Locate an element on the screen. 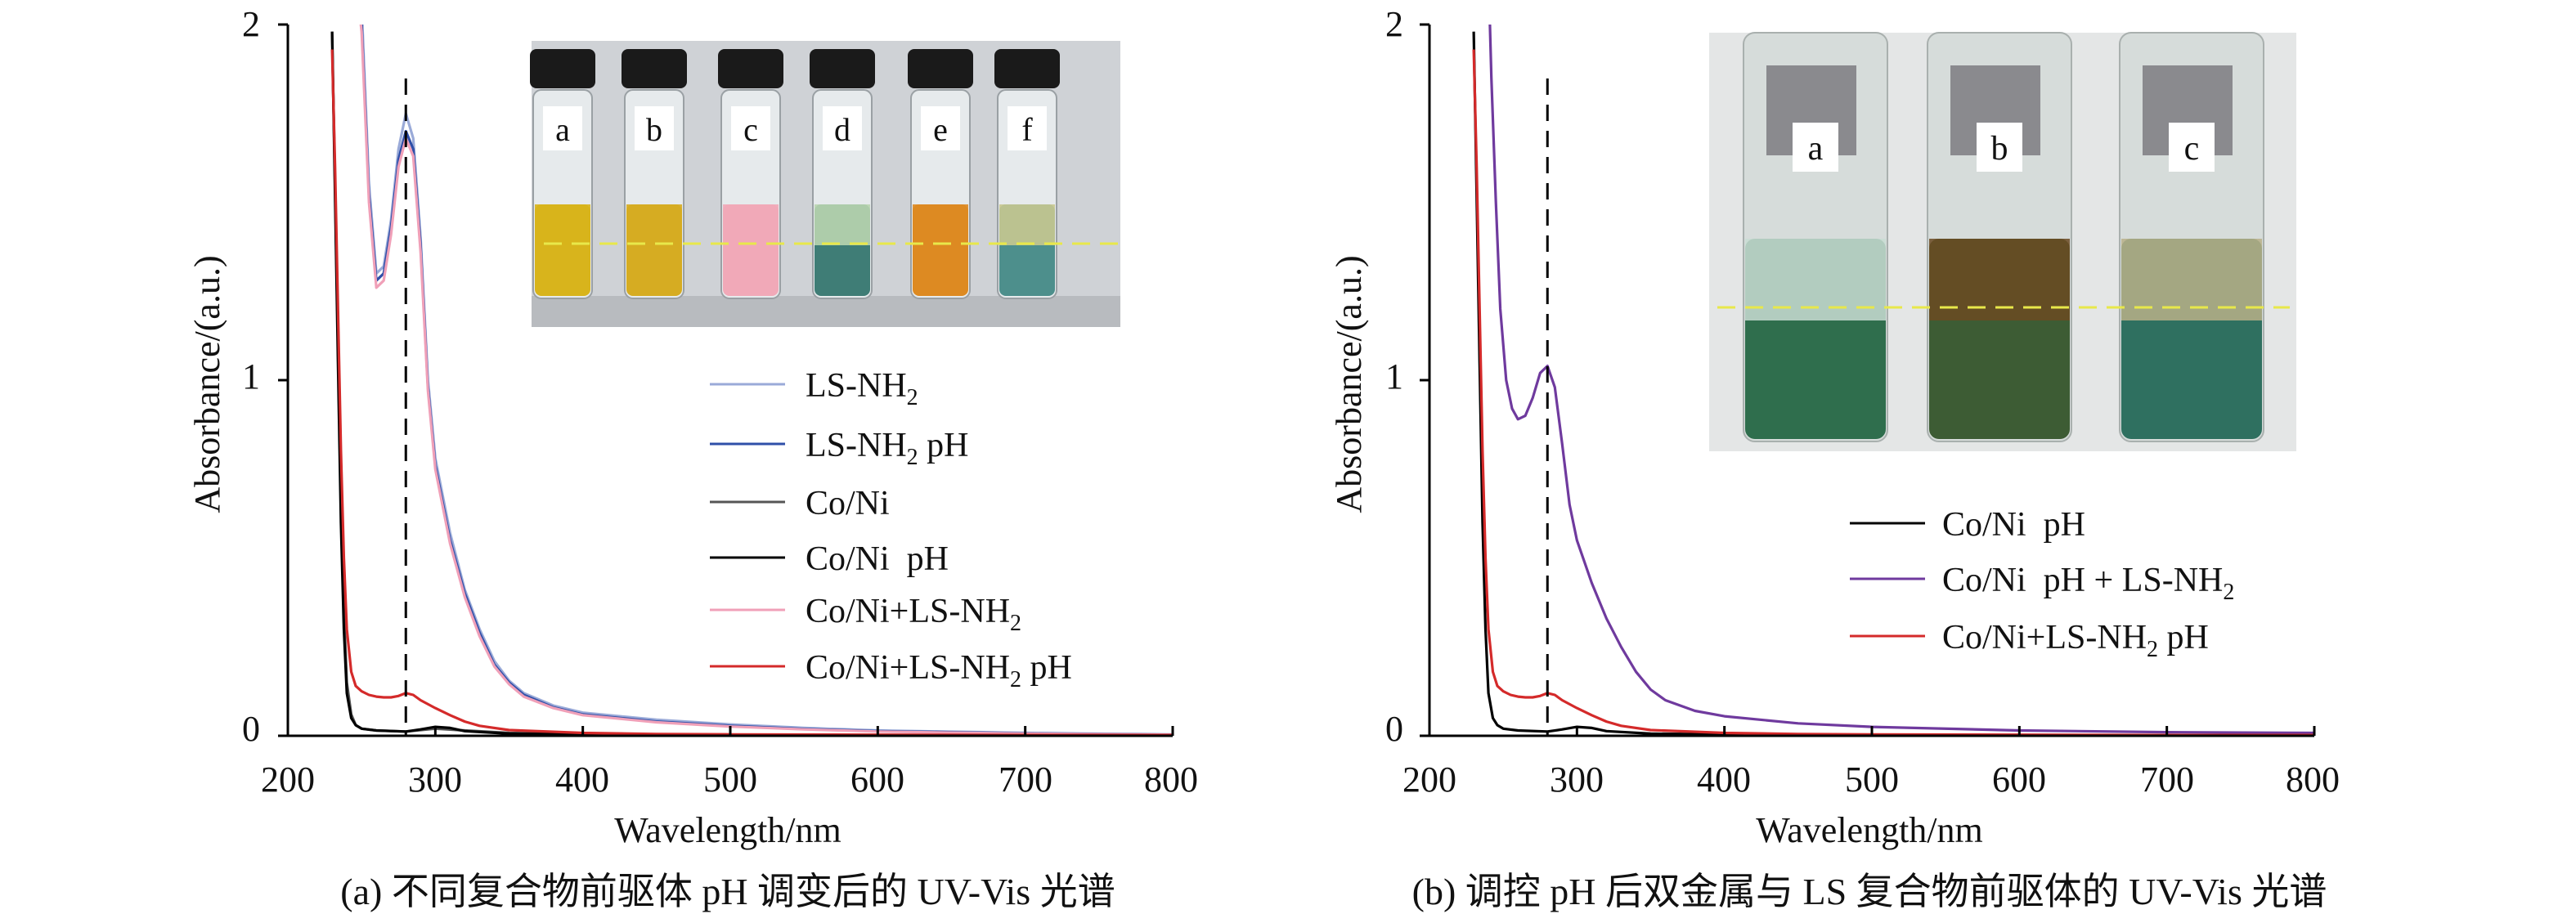  legend-label-a-1: LS-NH2 pH is located at coordinates (887, 448).